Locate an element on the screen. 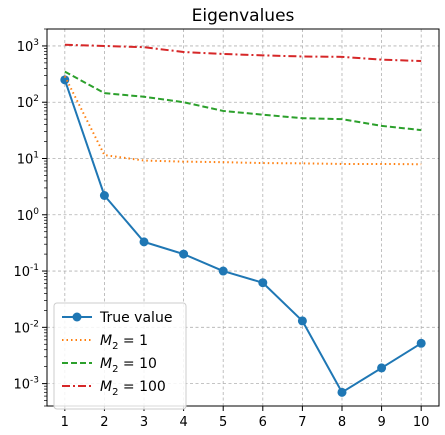 The image size is (445, 435). legend-label: M2 = 100 is located at coordinates (133, 388).